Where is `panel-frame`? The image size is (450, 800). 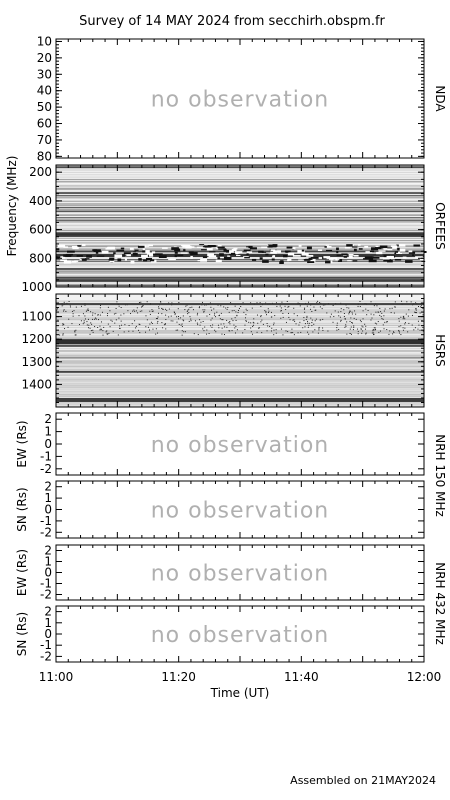 panel-frame is located at coordinates (240, 572).